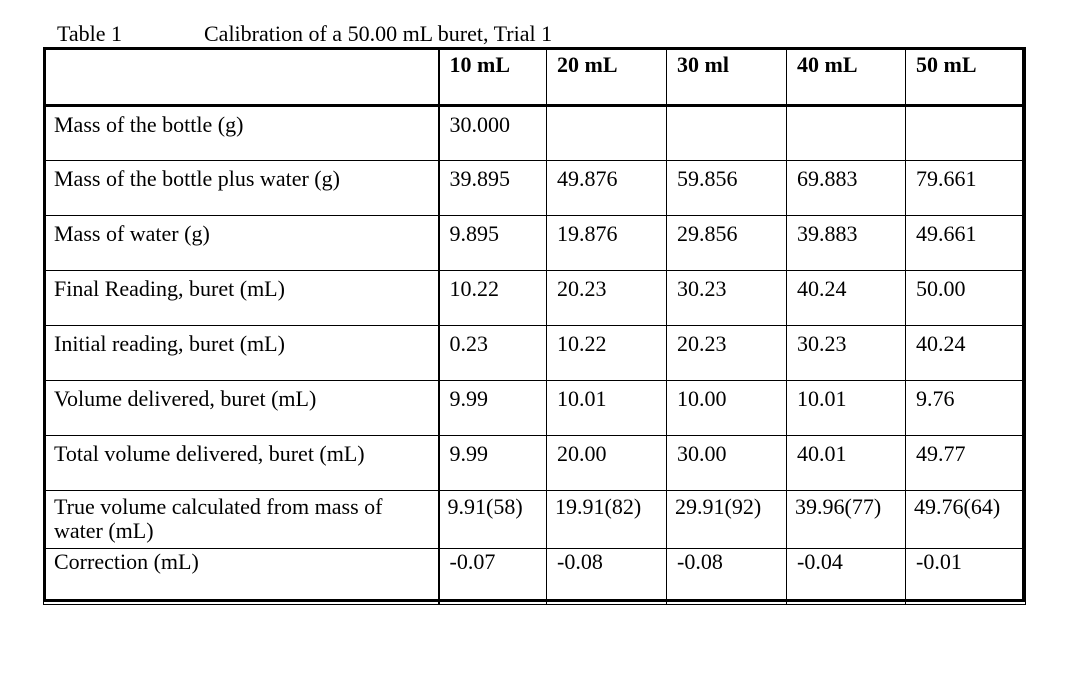 The image size is (1070, 678). Describe the element at coordinates (726, 408) in the screenshot. I see `table-cell: 10.00` at that location.